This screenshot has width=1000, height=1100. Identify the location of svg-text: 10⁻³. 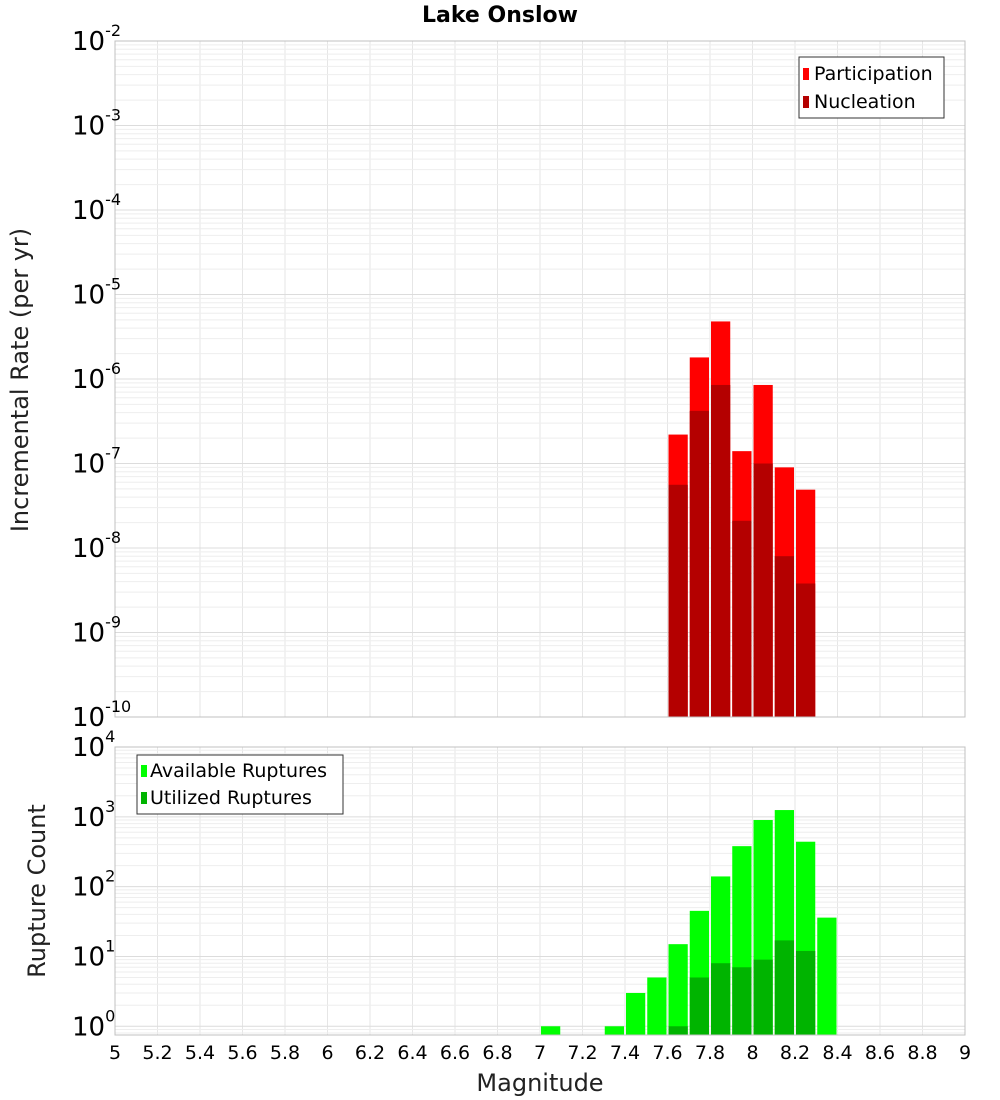
(96, 124).